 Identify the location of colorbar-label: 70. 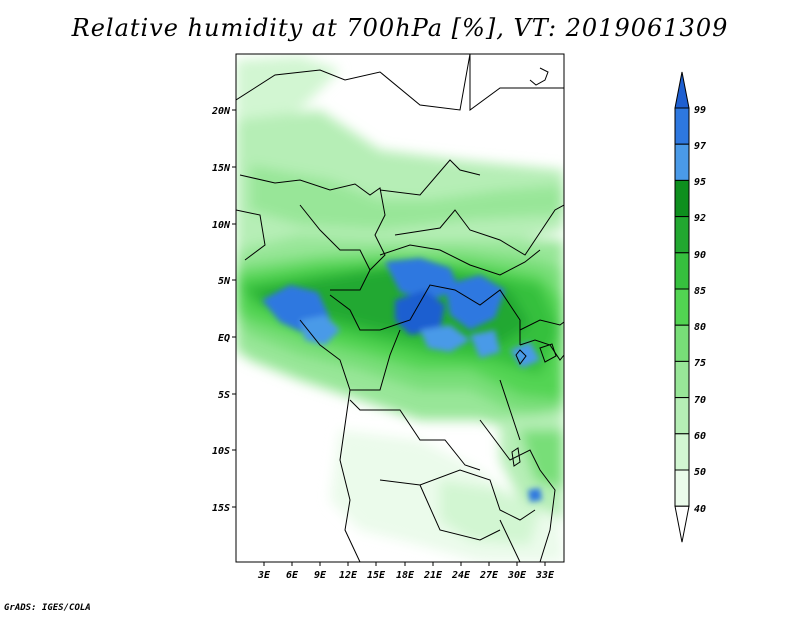
(700, 400).